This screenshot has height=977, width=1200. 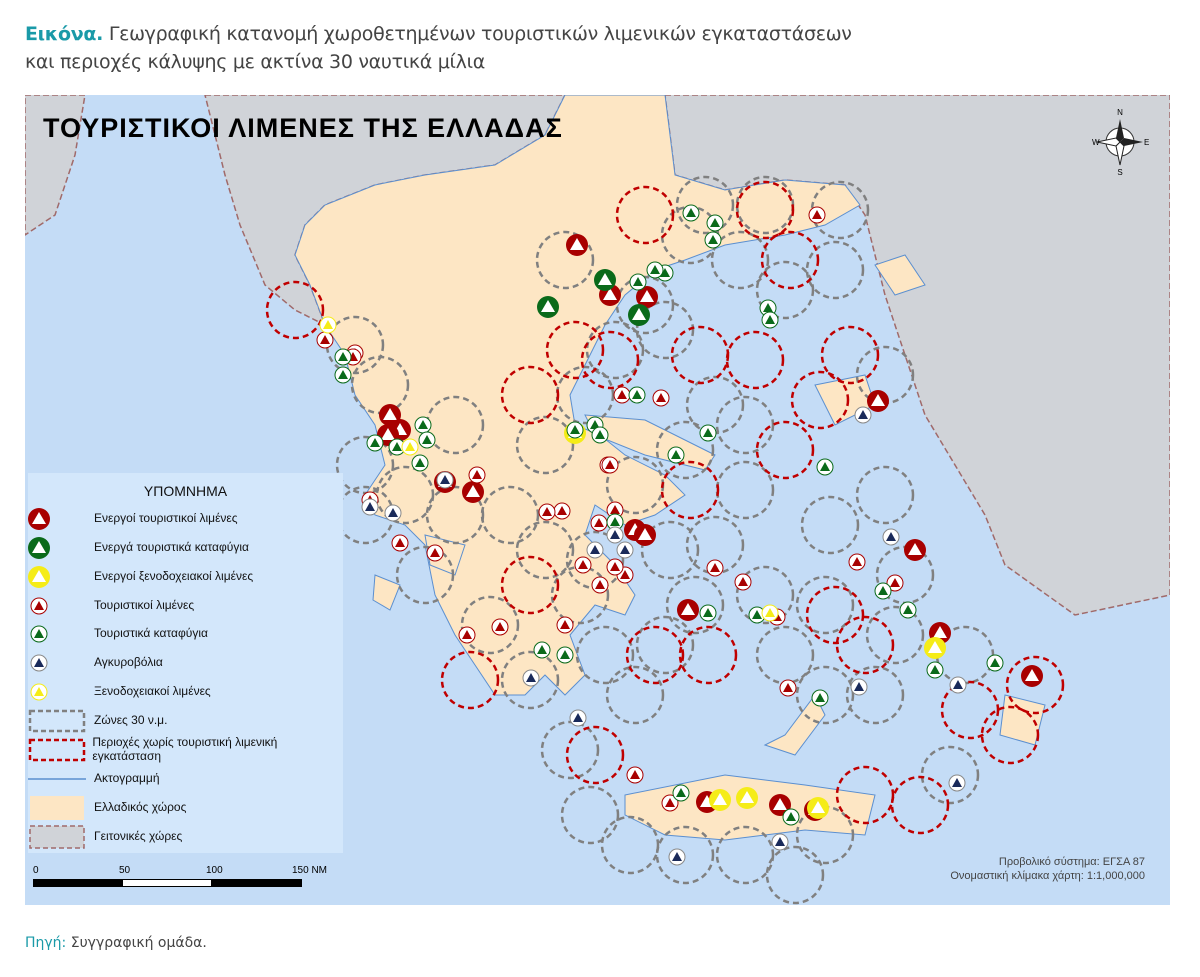 What do you see at coordinates (127, 778) in the screenshot?
I see `legend-label: Ακτογραμμή` at bounding box center [127, 778].